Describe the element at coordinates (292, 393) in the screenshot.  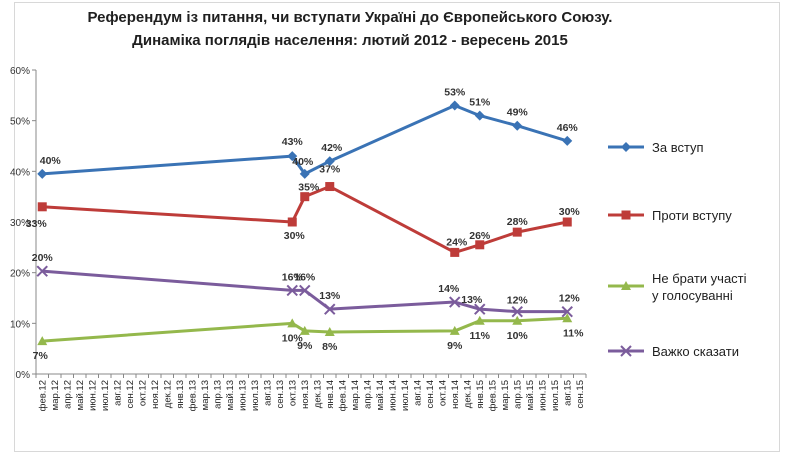
I see `x-tick-label: окт.13` at that location.